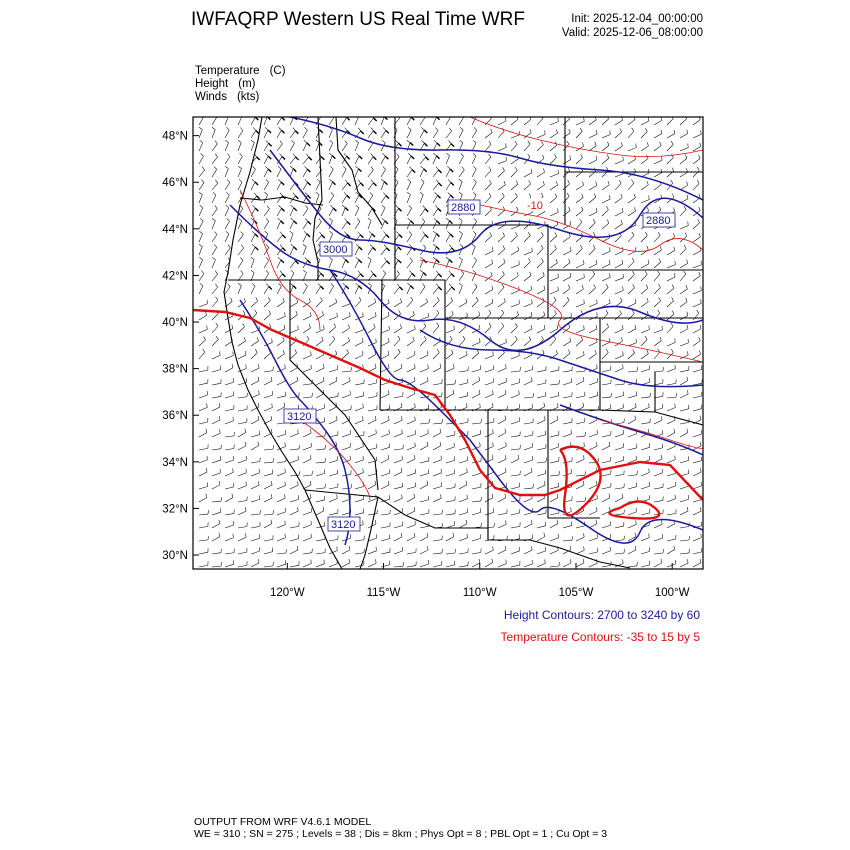 Image resolution: width=850 pixels, height=850 pixels. Describe the element at coordinates (227, 97) in the screenshot. I see `field-label-winds: Winds (kts)` at that location.